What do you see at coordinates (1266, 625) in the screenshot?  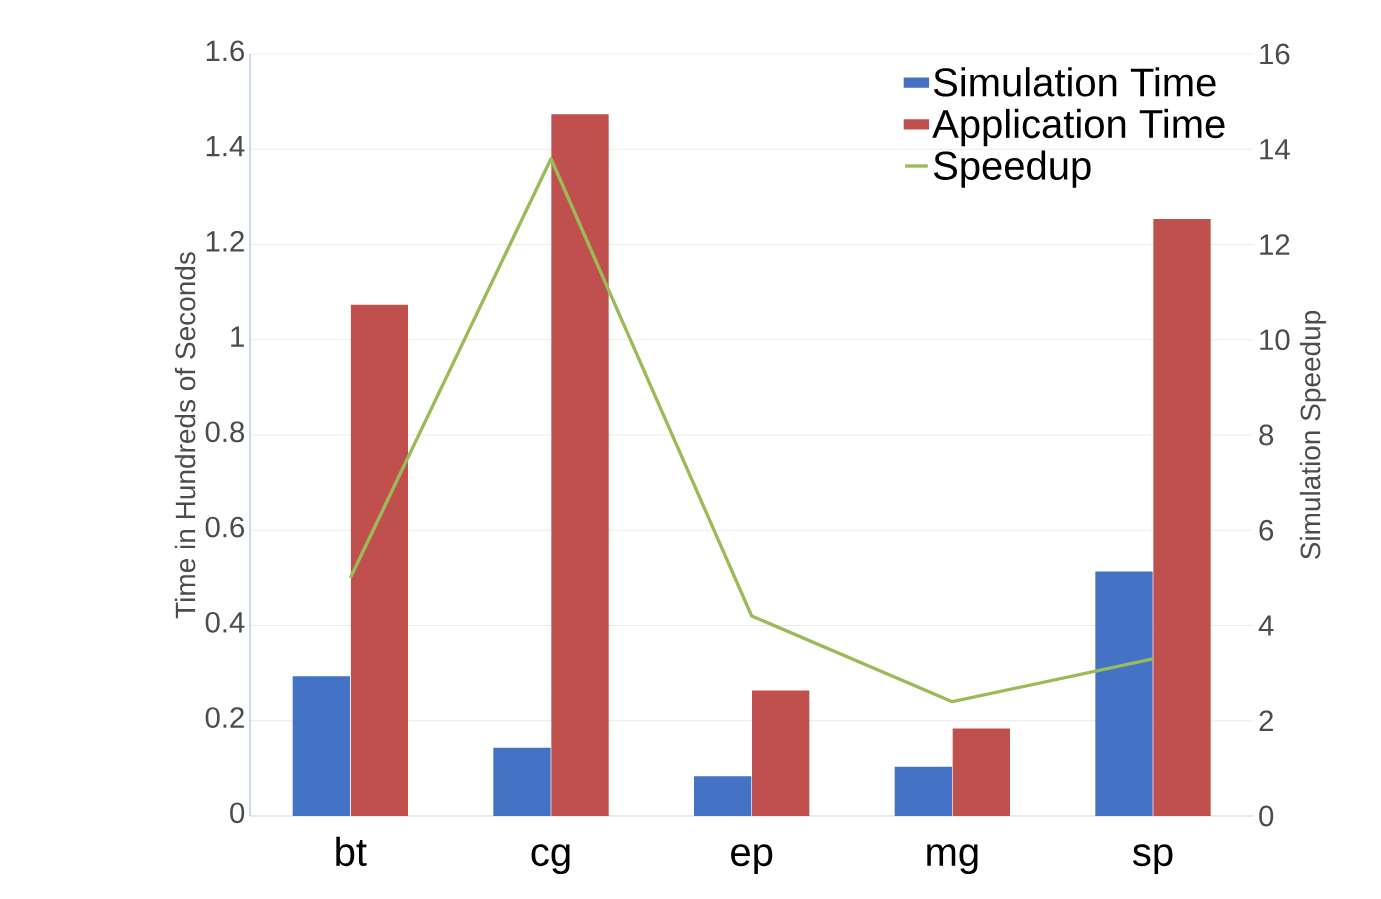 I see `y2-tick-label: 4` at bounding box center [1266, 625].